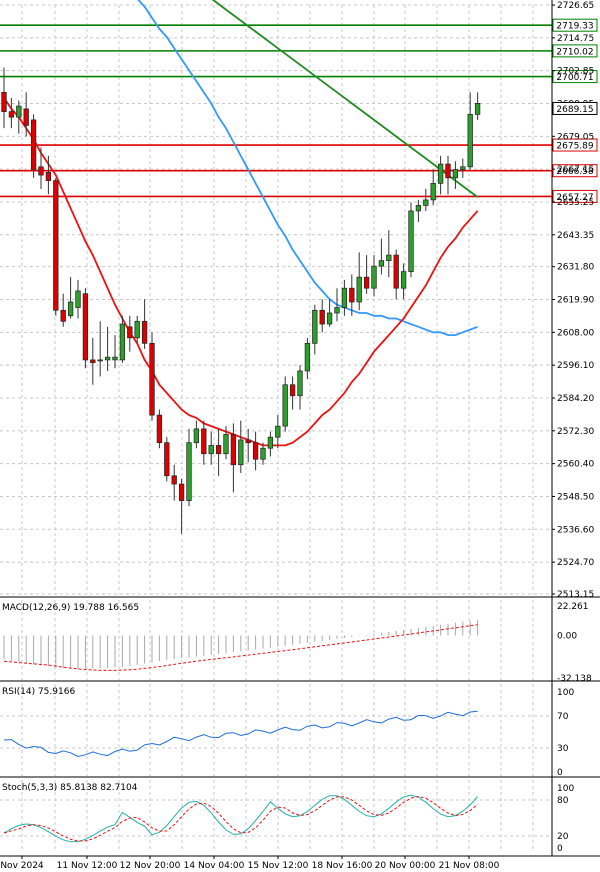  What do you see at coordinates (560, 773) in the screenshot?
I see `rsi-y-tick-label: 0` at bounding box center [560, 773].